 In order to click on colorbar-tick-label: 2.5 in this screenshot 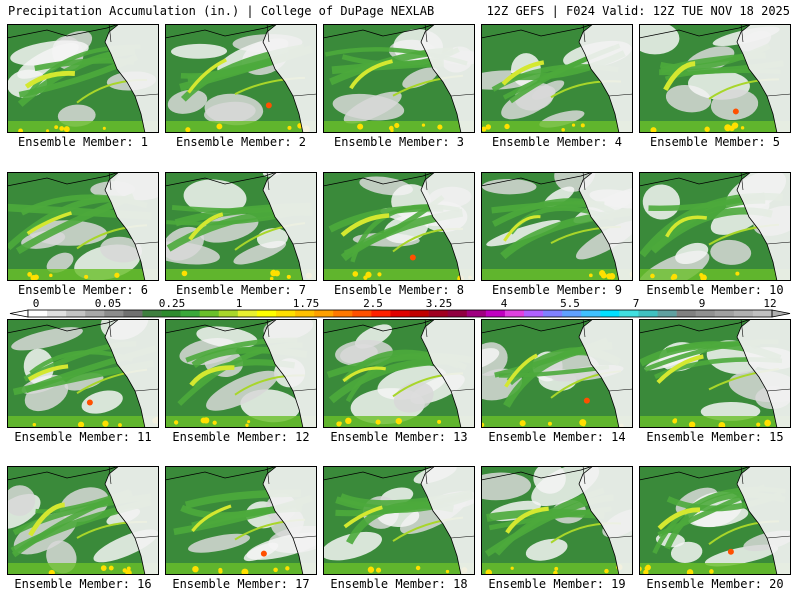, I will do `click(373, 304)`.